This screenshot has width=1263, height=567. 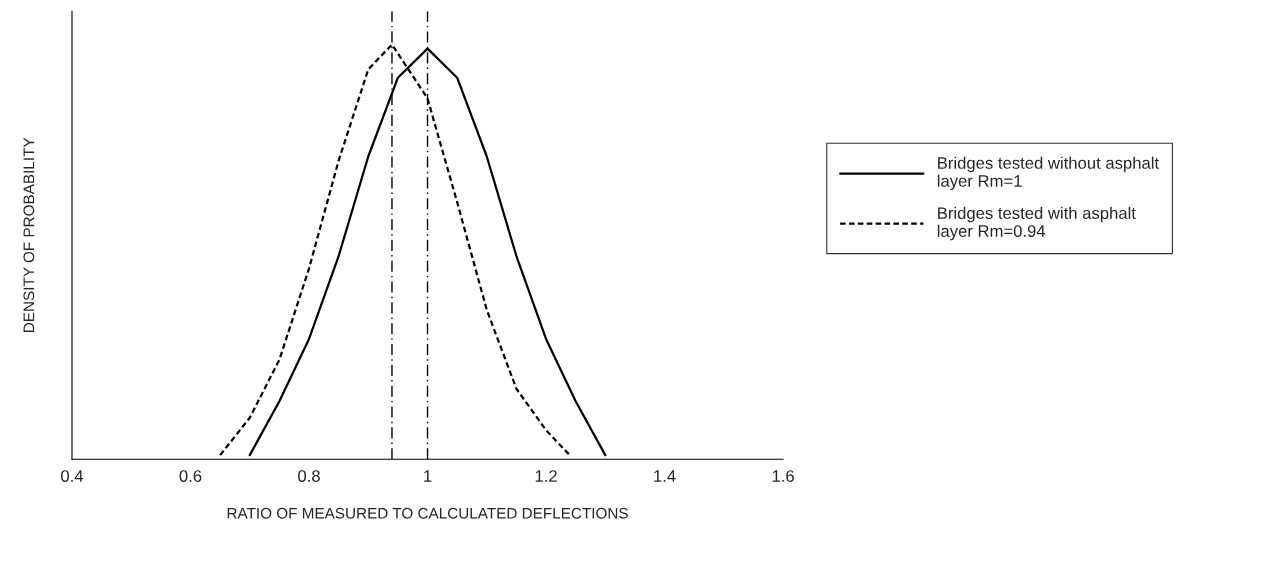 What do you see at coordinates (665, 476) in the screenshot?
I see `x-tick-label: 1.4` at bounding box center [665, 476].